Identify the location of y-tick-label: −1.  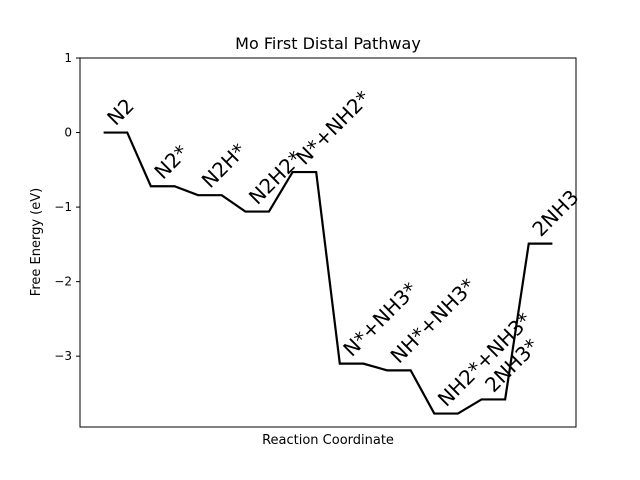
(63, 207).